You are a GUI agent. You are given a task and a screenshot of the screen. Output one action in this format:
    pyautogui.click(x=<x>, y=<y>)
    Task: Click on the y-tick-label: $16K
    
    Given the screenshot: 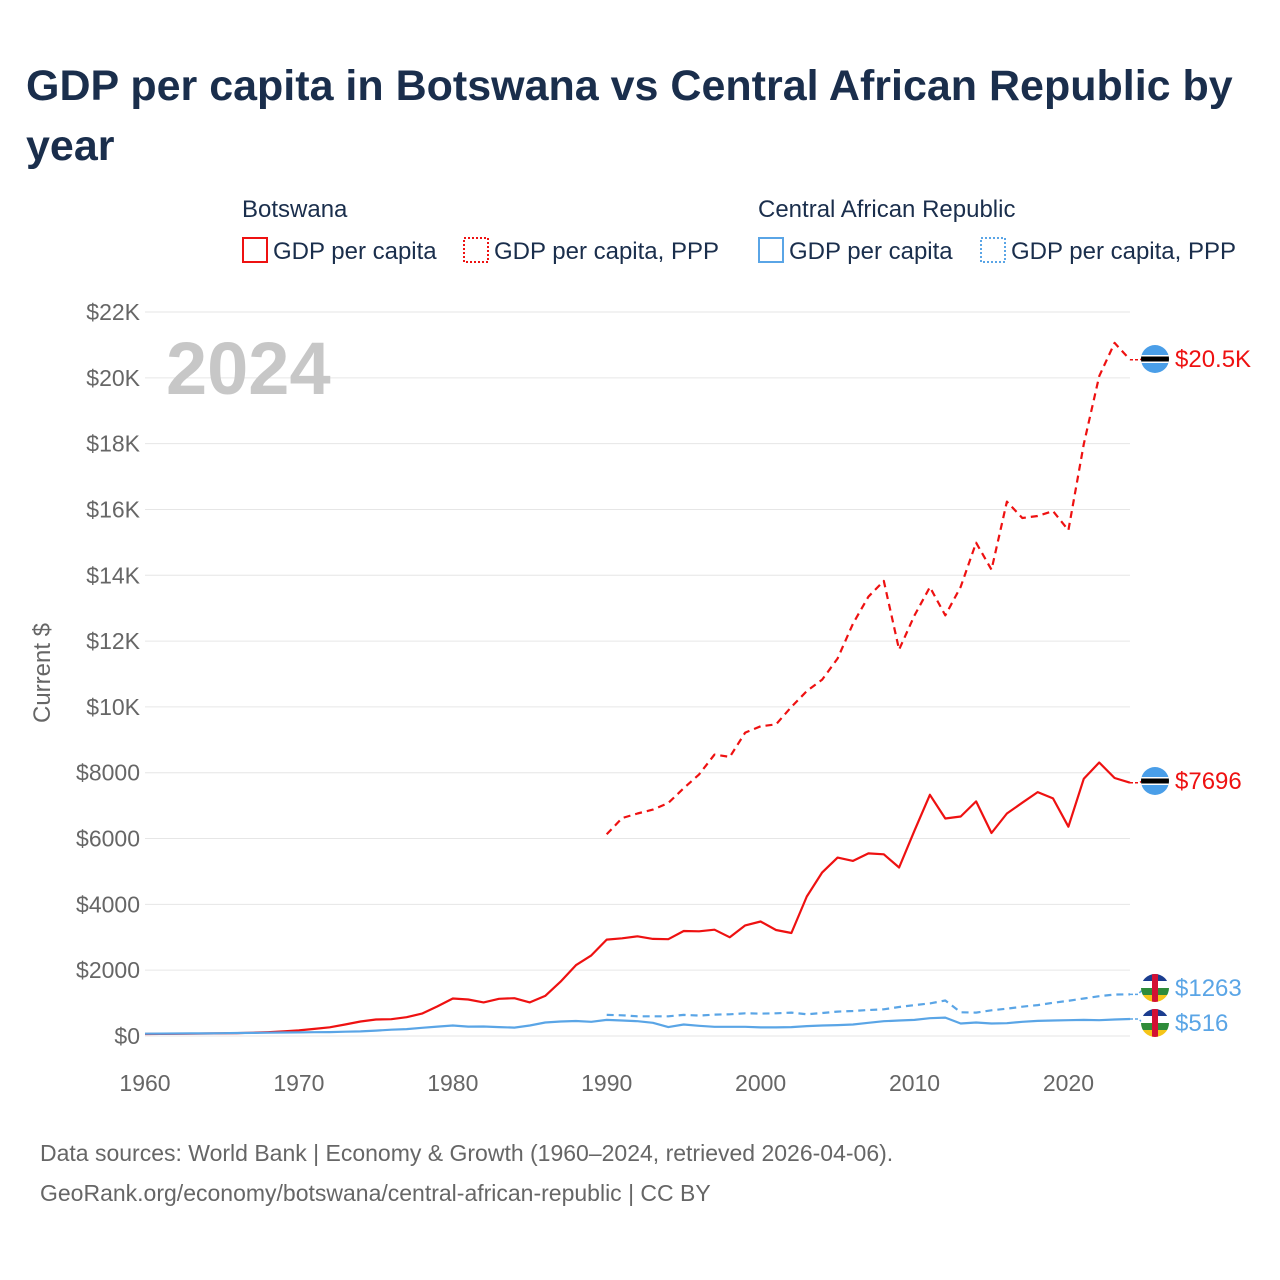 What is the action you would take?
    pyautogui.click(x=113, y=509)
    